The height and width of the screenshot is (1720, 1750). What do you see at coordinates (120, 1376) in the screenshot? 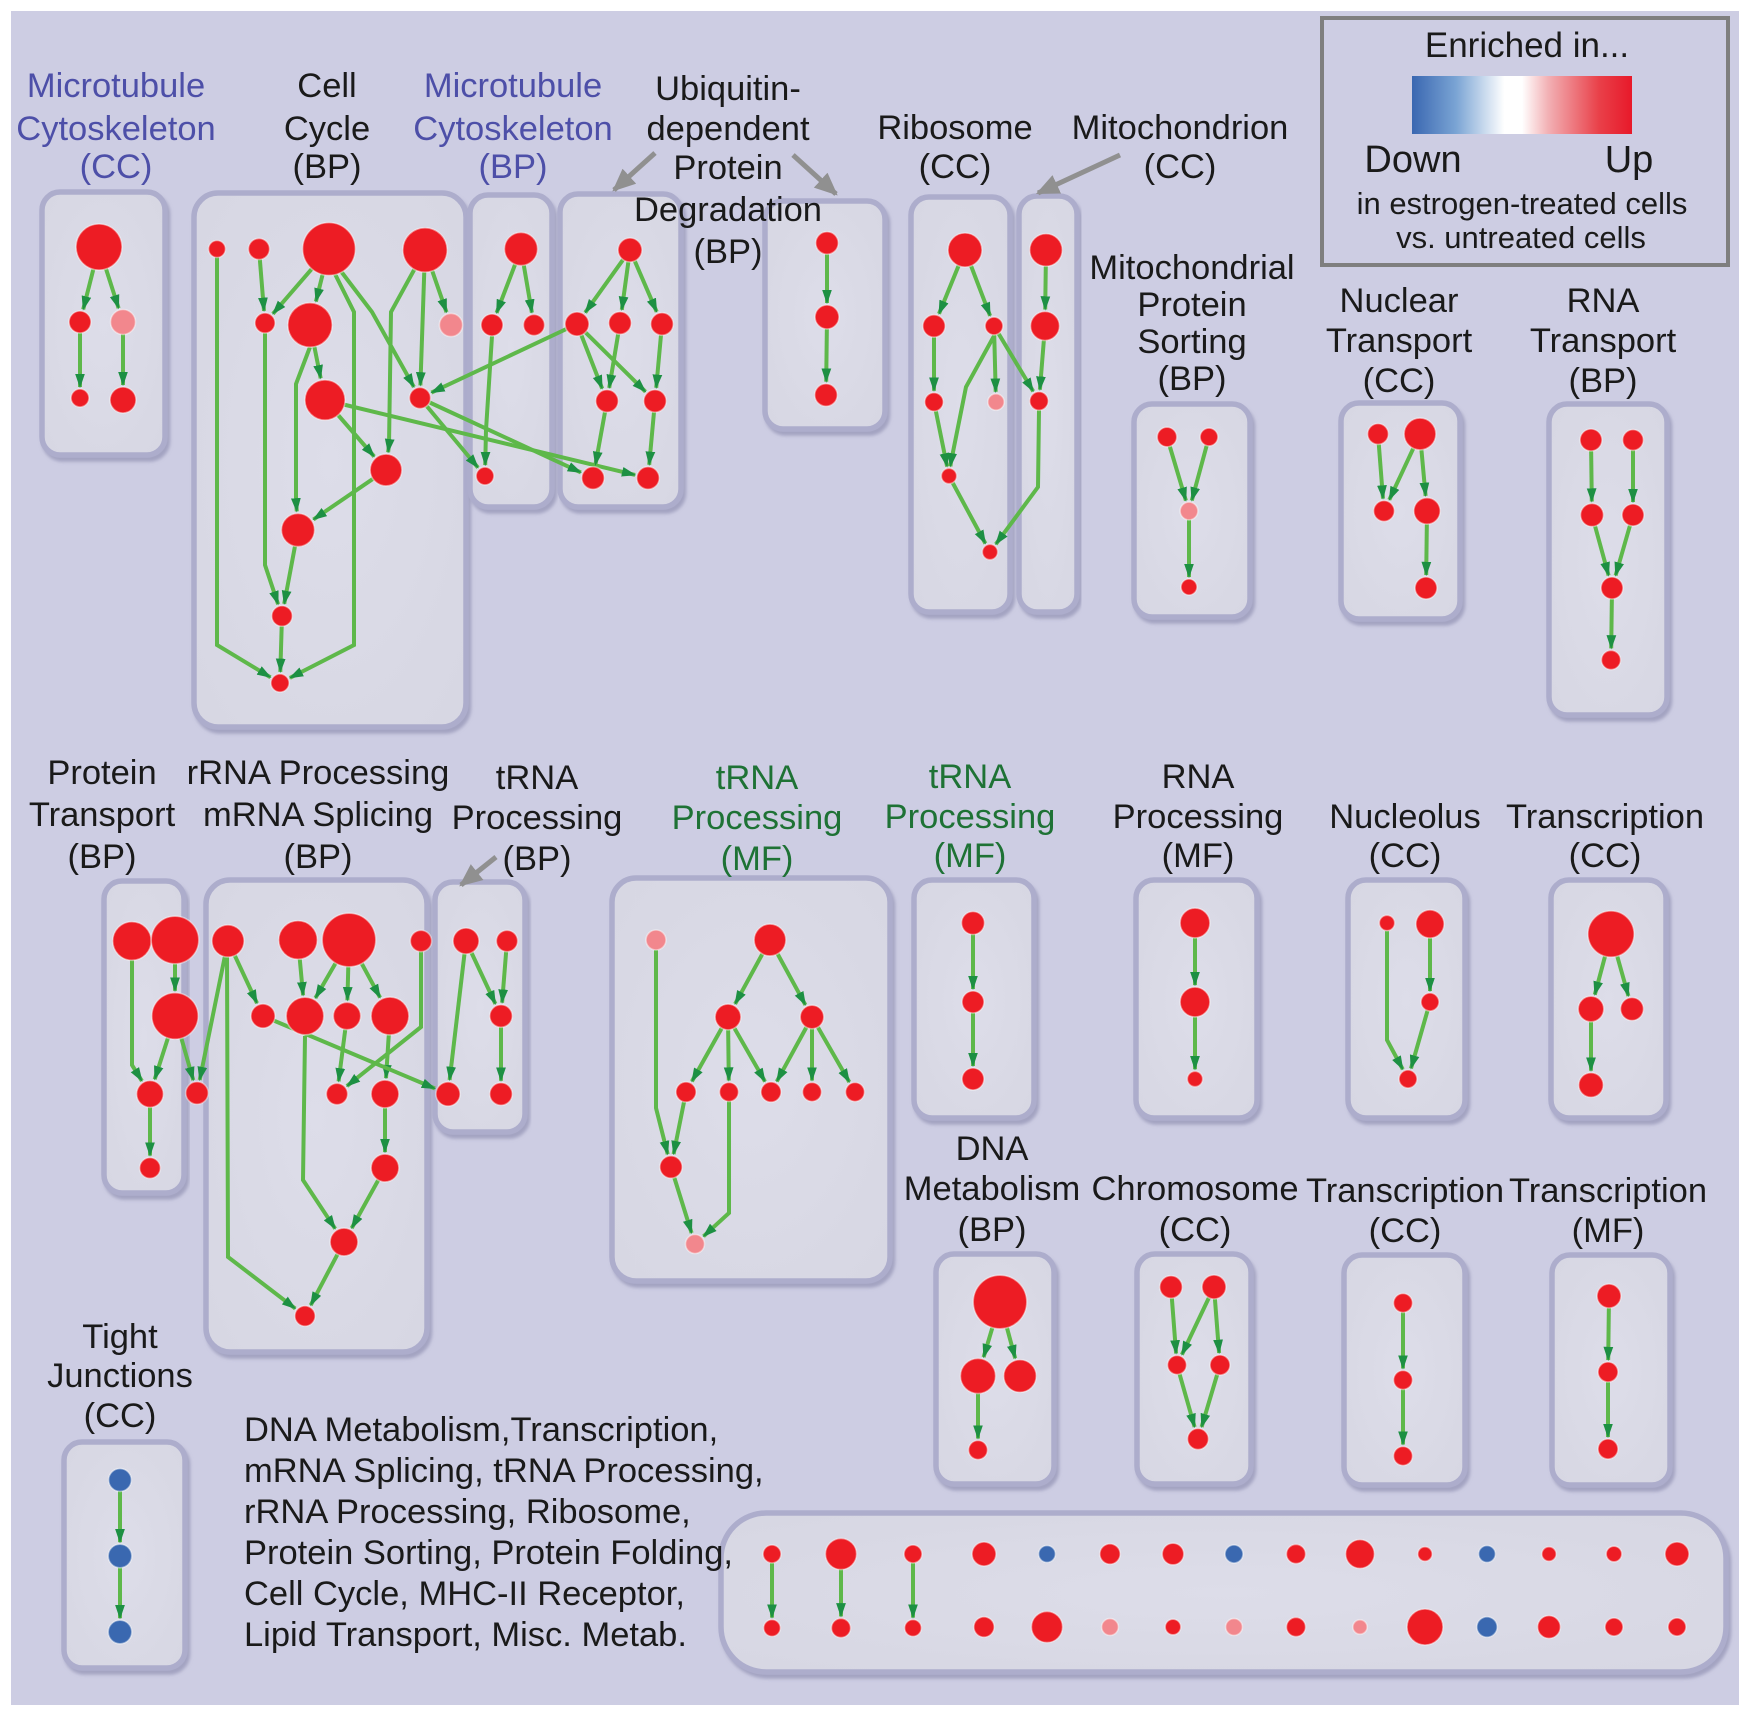
I see `svg-text: Junctions` at bounding box center [120, 1376].